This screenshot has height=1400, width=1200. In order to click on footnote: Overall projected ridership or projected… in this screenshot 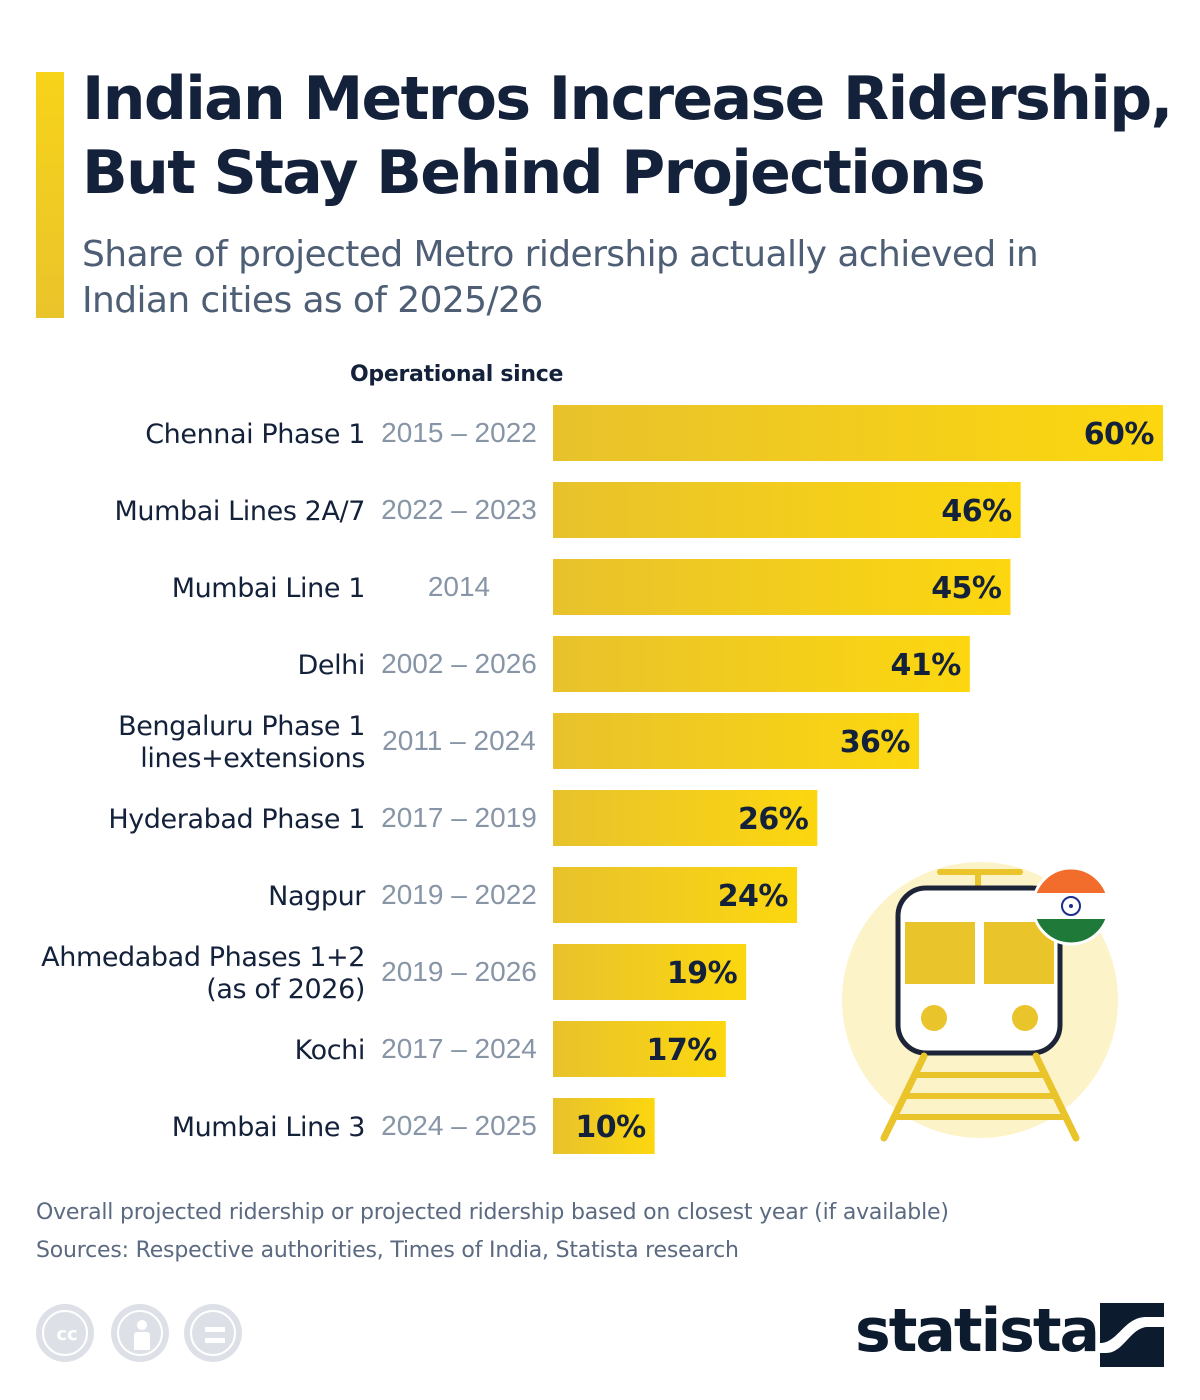, I will do `click(492, 1212)`.